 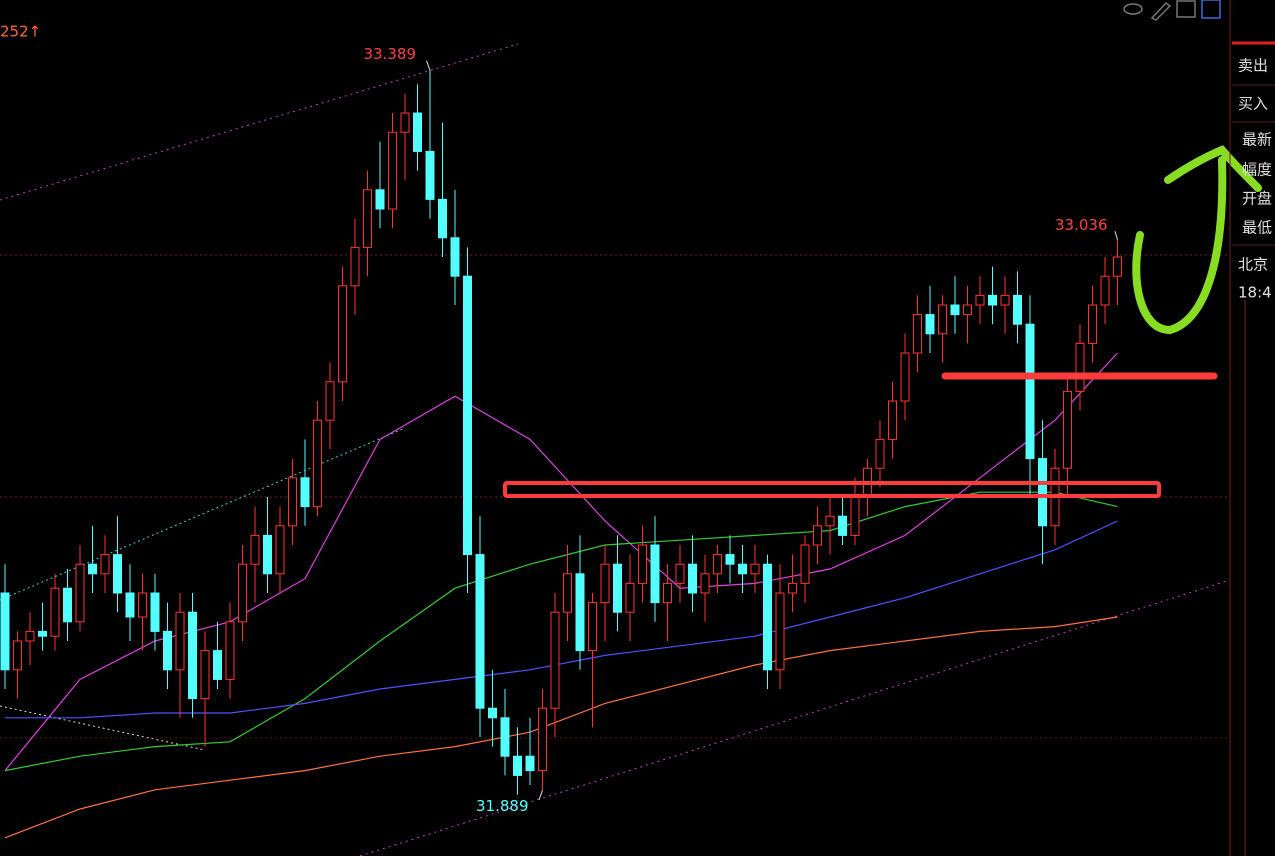 I want to click on pen-icon, so click(x=1161, y=11).